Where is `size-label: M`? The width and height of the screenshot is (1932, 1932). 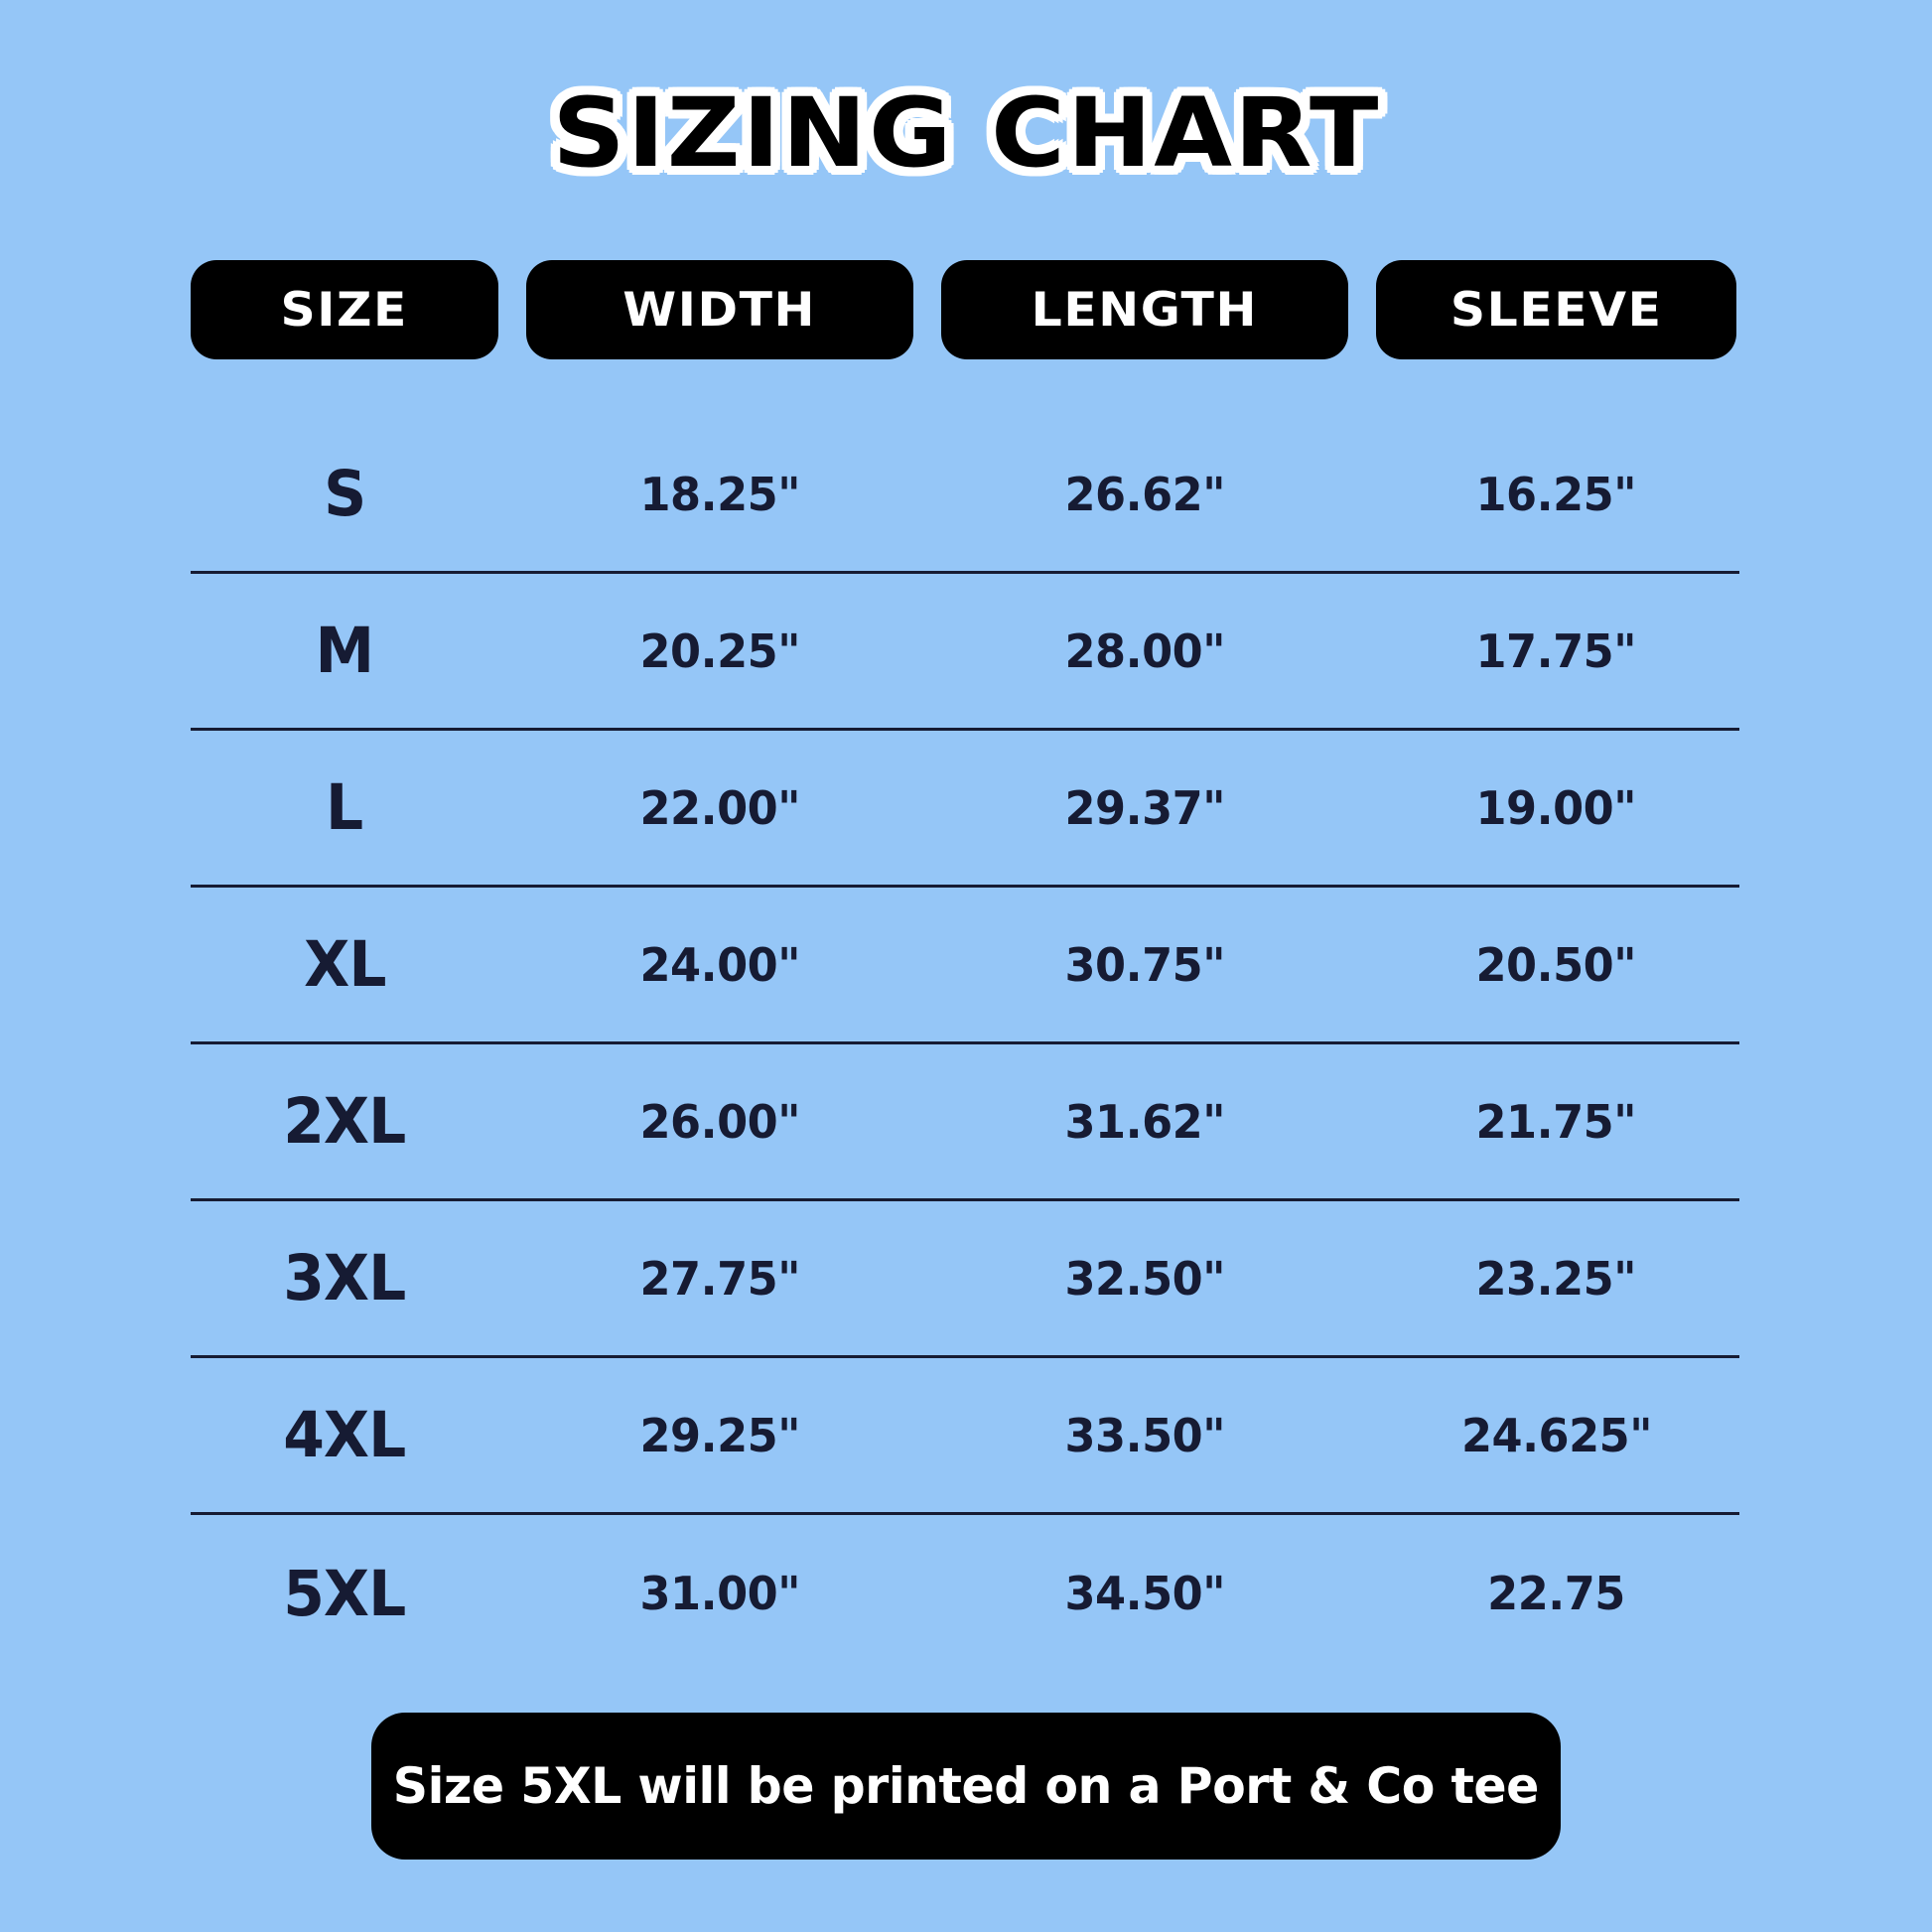
size-label: M is located at coordinates (345, 651).